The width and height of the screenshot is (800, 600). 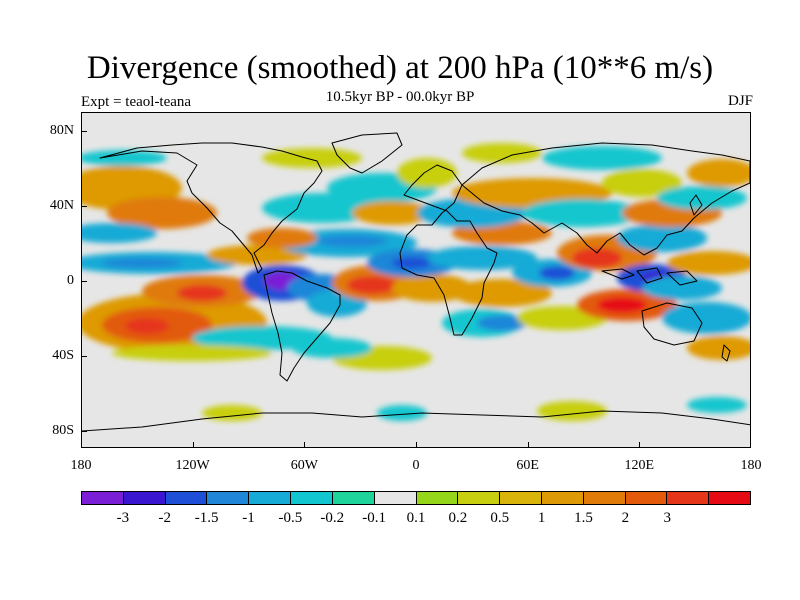 I want to click on colorbar-label: 1.5, so click(x=583, y=518).